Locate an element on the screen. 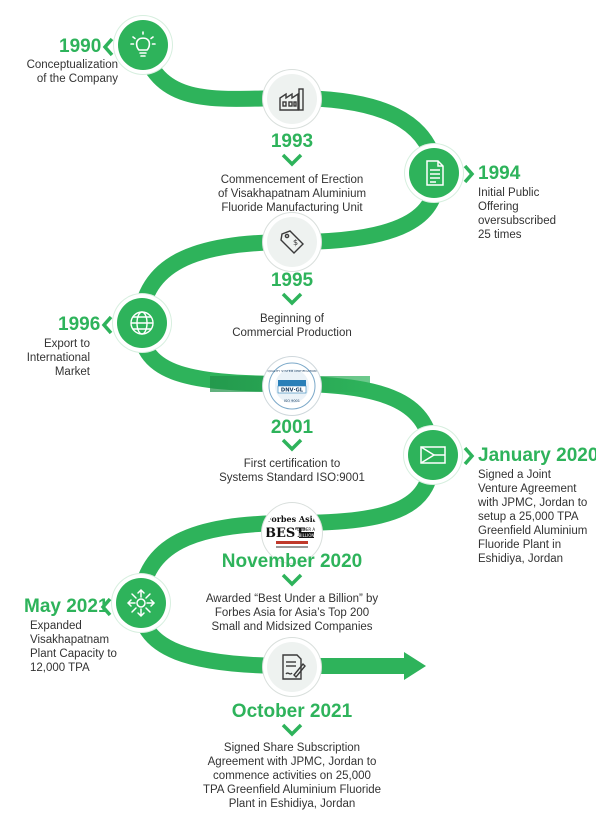  milestone-year-may-2021: May 2021 is located at coordinates (66, 606).